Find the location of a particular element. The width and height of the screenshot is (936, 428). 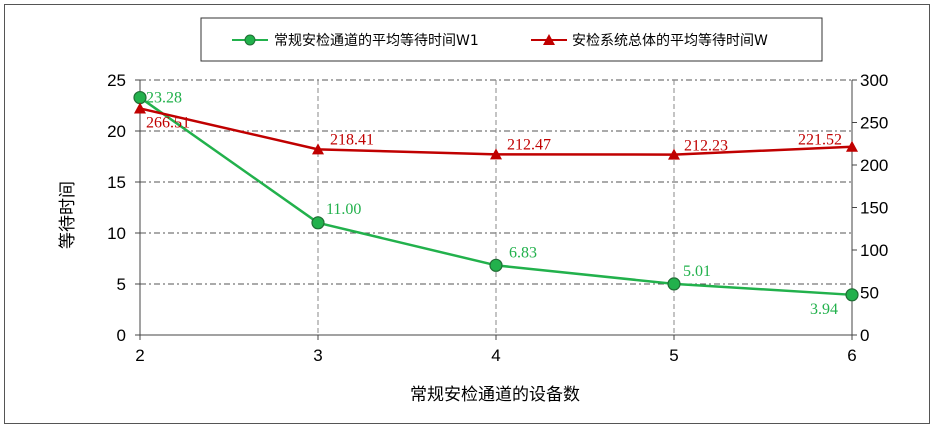

data-label-w: 212.47 is located at coordinates (529, 144).